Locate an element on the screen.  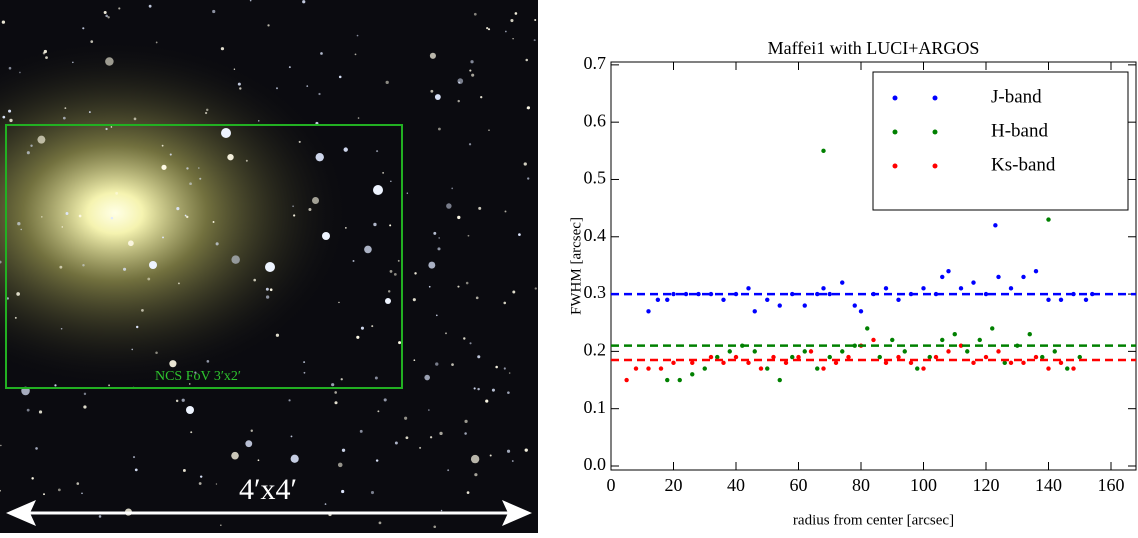
x-tick-label: 120 is located at coordinates (986, 485).